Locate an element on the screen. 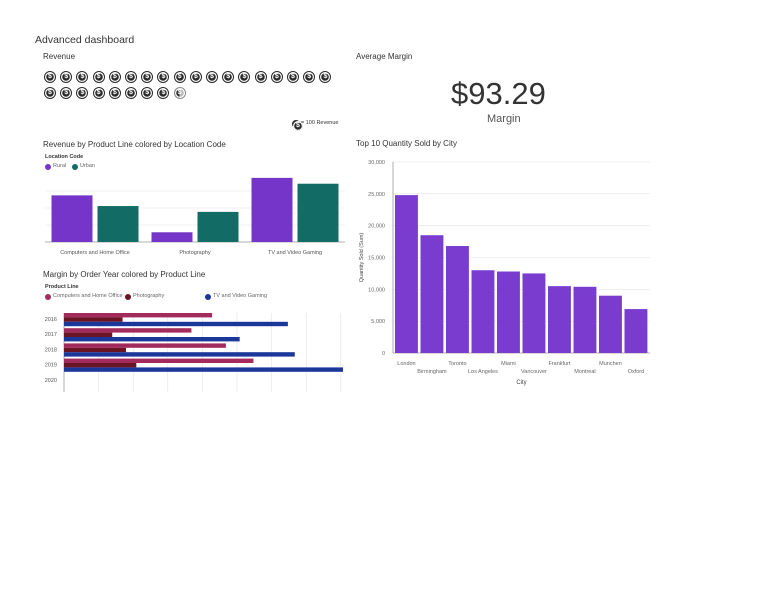 The width and height of the screenshot is (768, 594). top10-quantity-by-city-title: Top 10 Quantity Sold by City is located at coordinates (406, 143).